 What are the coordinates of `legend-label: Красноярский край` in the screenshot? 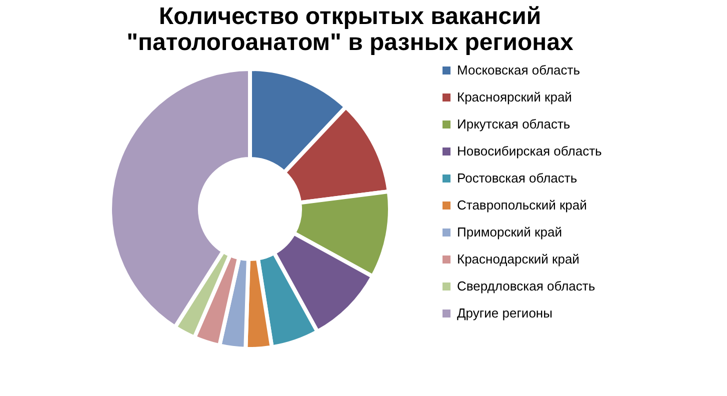 It's located at (514, 97).